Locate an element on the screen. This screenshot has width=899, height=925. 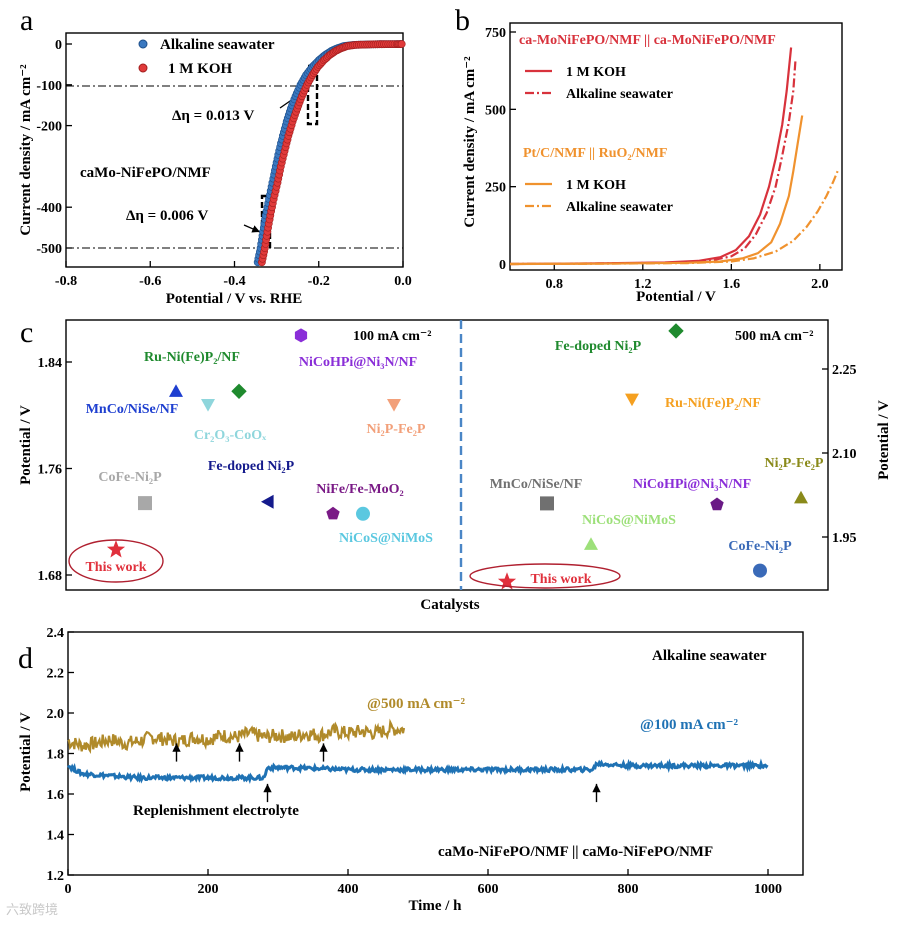
a-xtick-label: -0.2 is located at coordinates (319, 281).